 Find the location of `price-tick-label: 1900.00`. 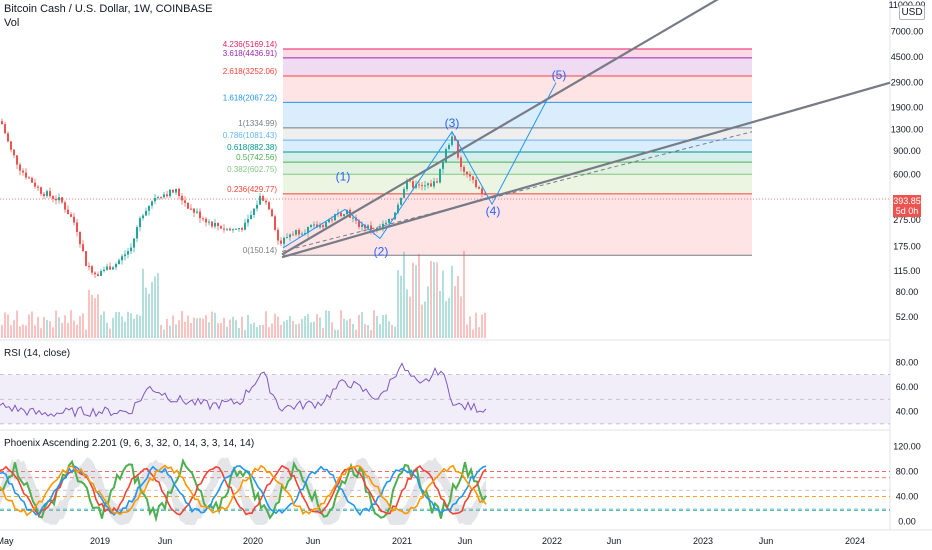

price-tick-label: 1900.00 is located at coordinates (907, 107).